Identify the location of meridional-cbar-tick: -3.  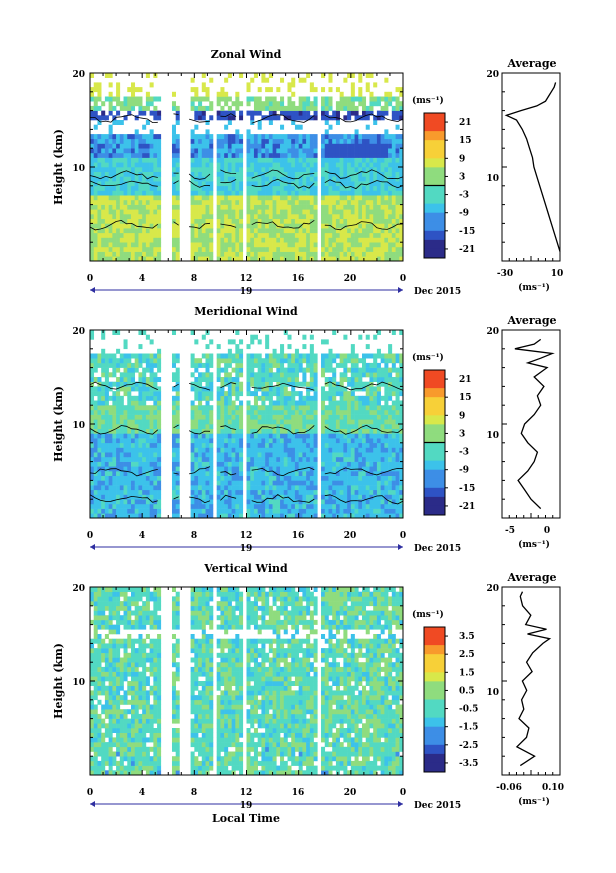
(464, 453).